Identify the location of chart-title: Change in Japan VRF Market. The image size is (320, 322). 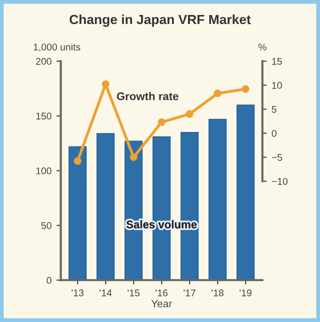
(160, 20).